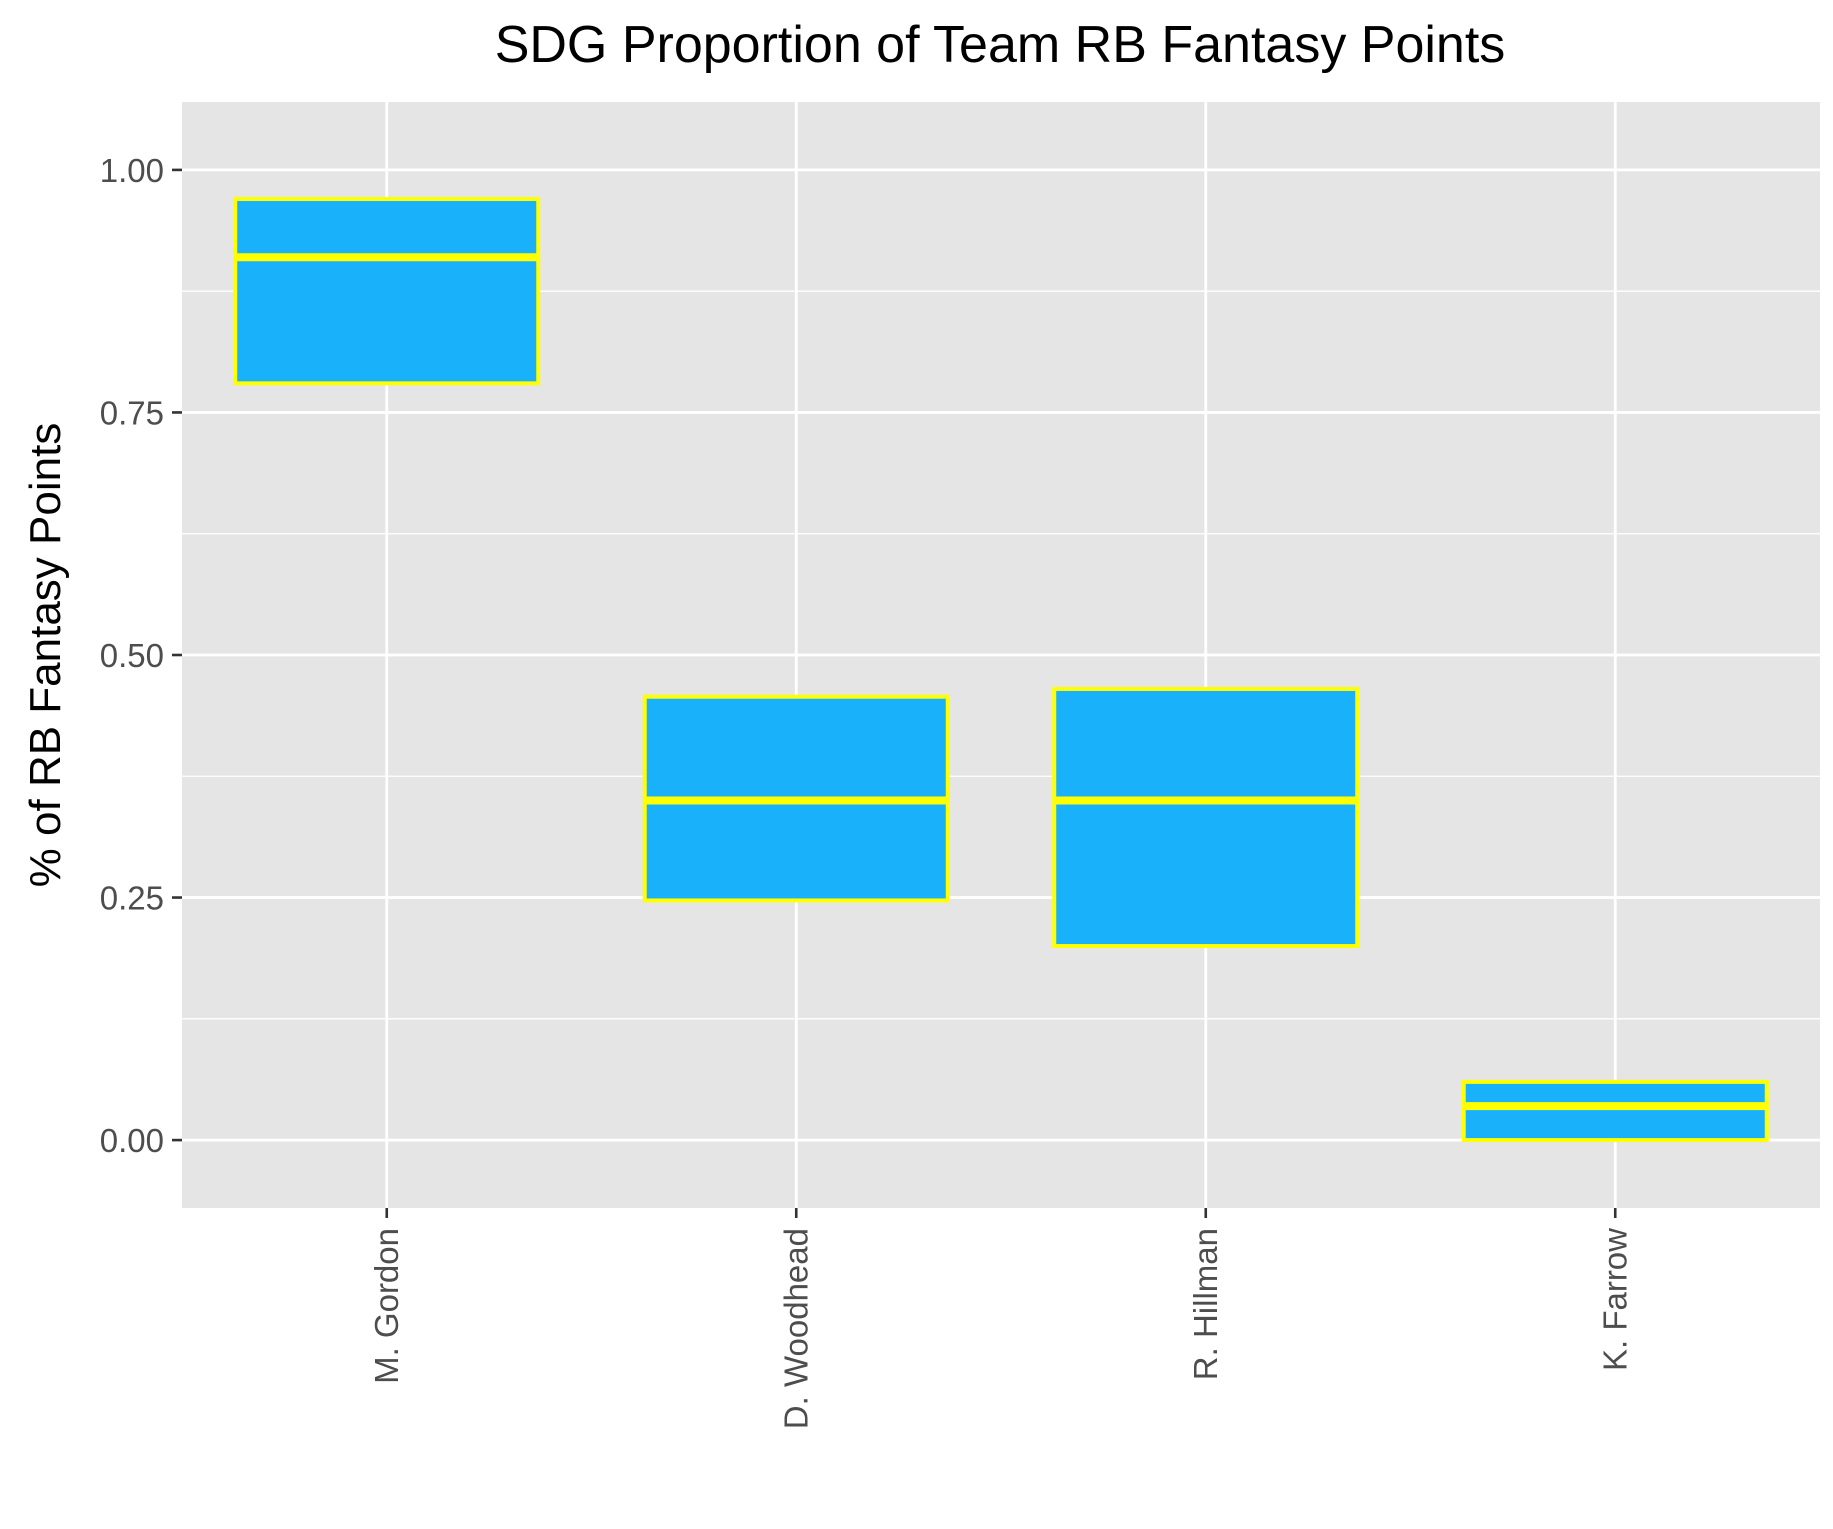 The image size is (1833, 1529). What do you see at coordinates (132, 898) in the screenshot?
I see `y-tick-label: 0.25` at bounding box center [132, 898].